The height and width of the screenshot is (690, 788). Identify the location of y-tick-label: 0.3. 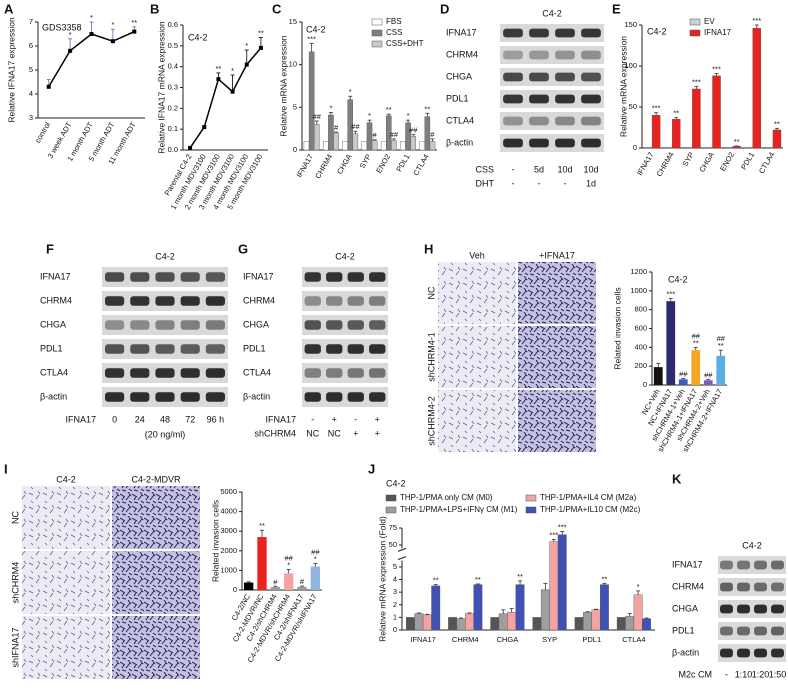
(173, 86).